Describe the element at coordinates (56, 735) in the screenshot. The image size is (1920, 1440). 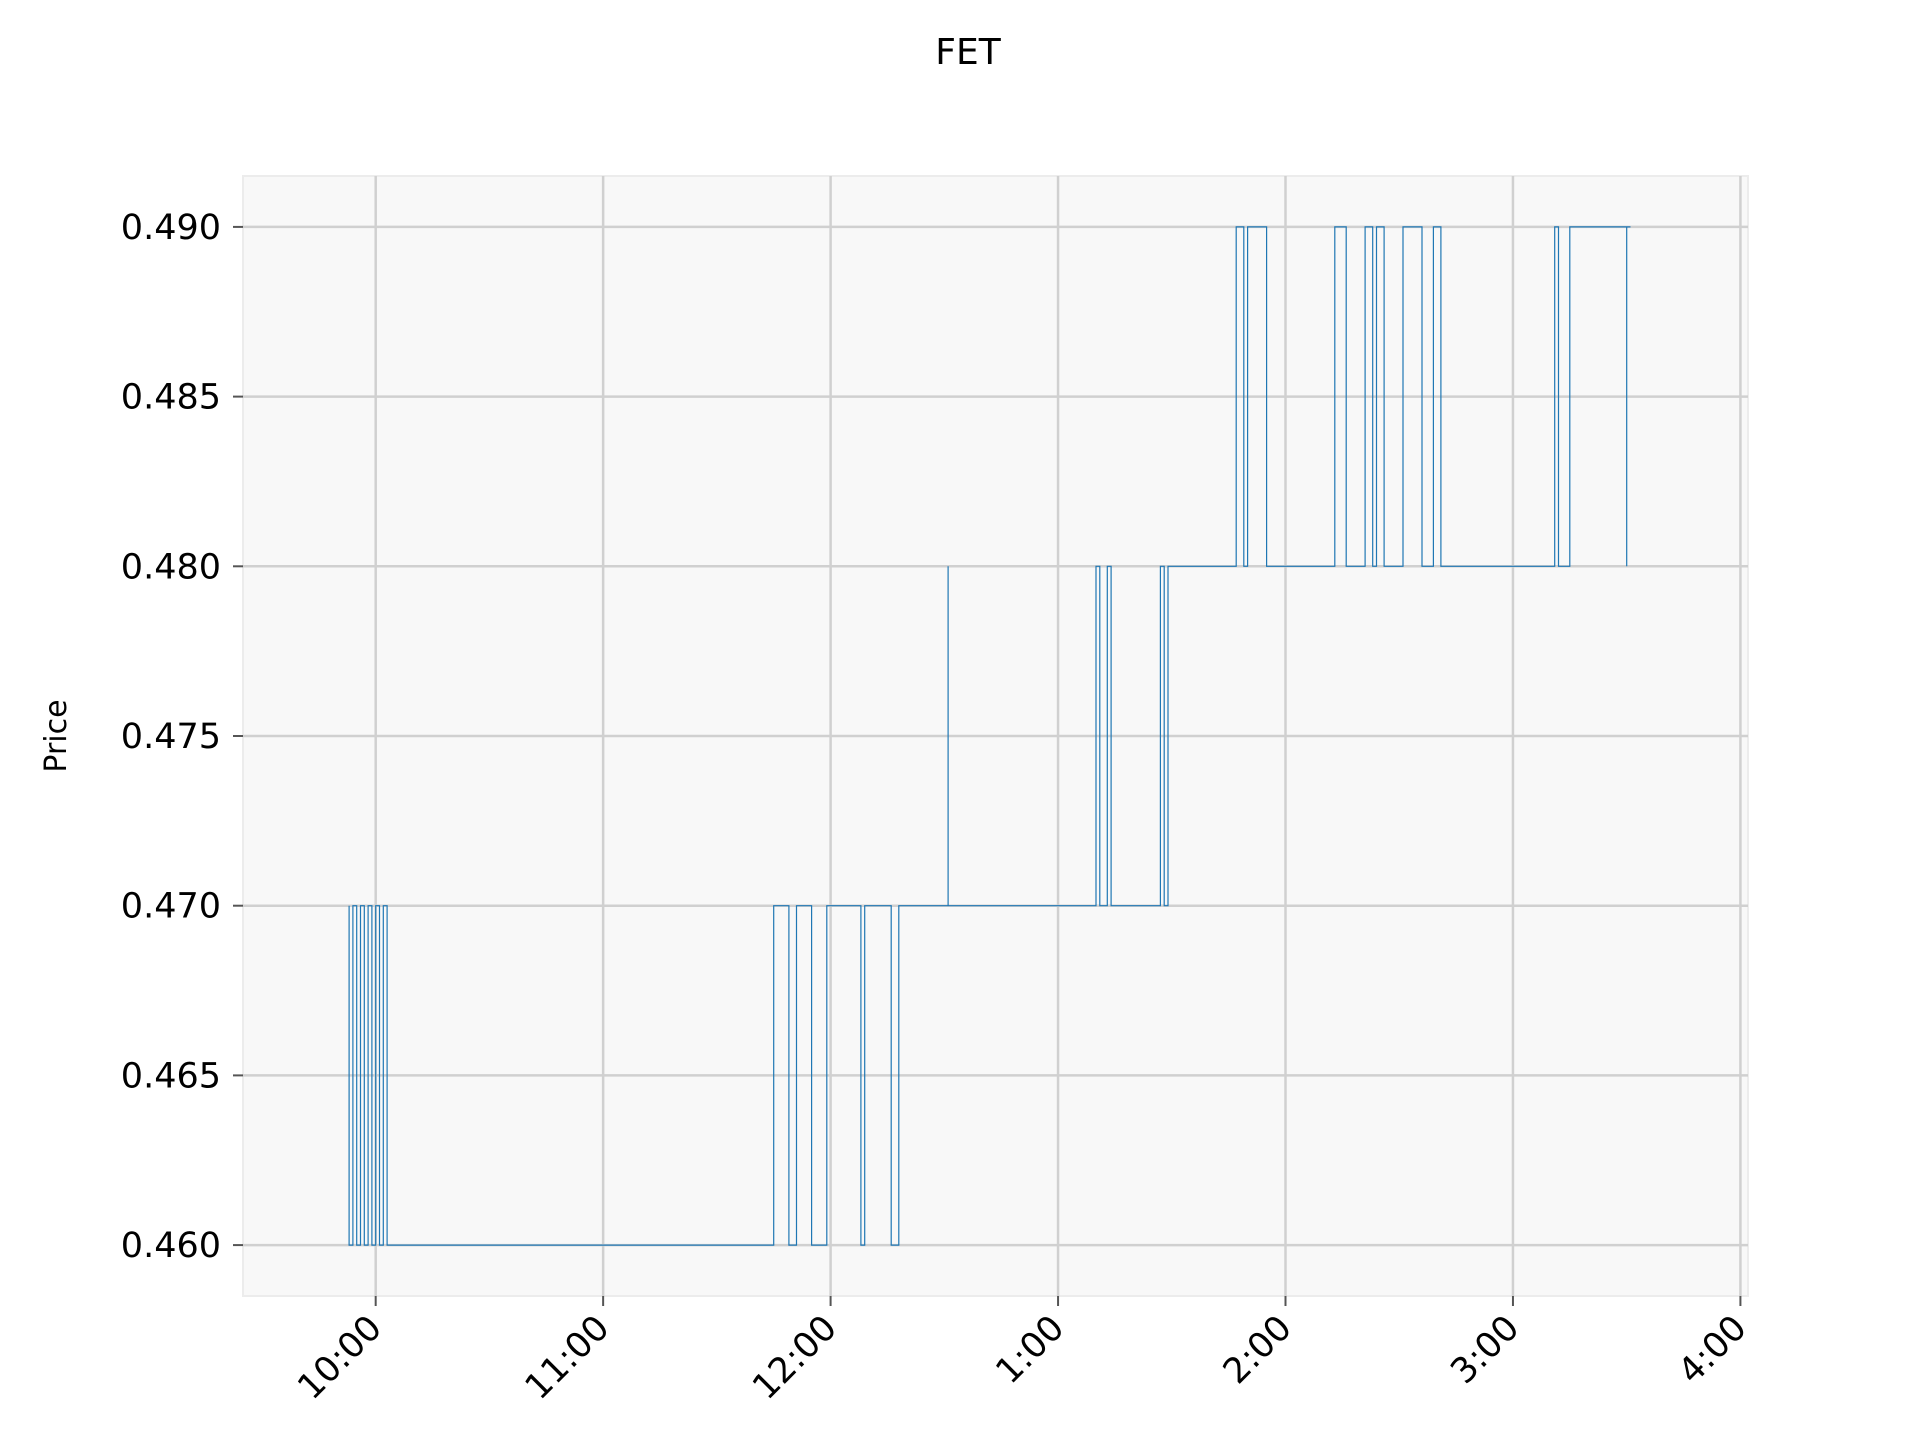
I see `y-axis-label: Price` at that location.